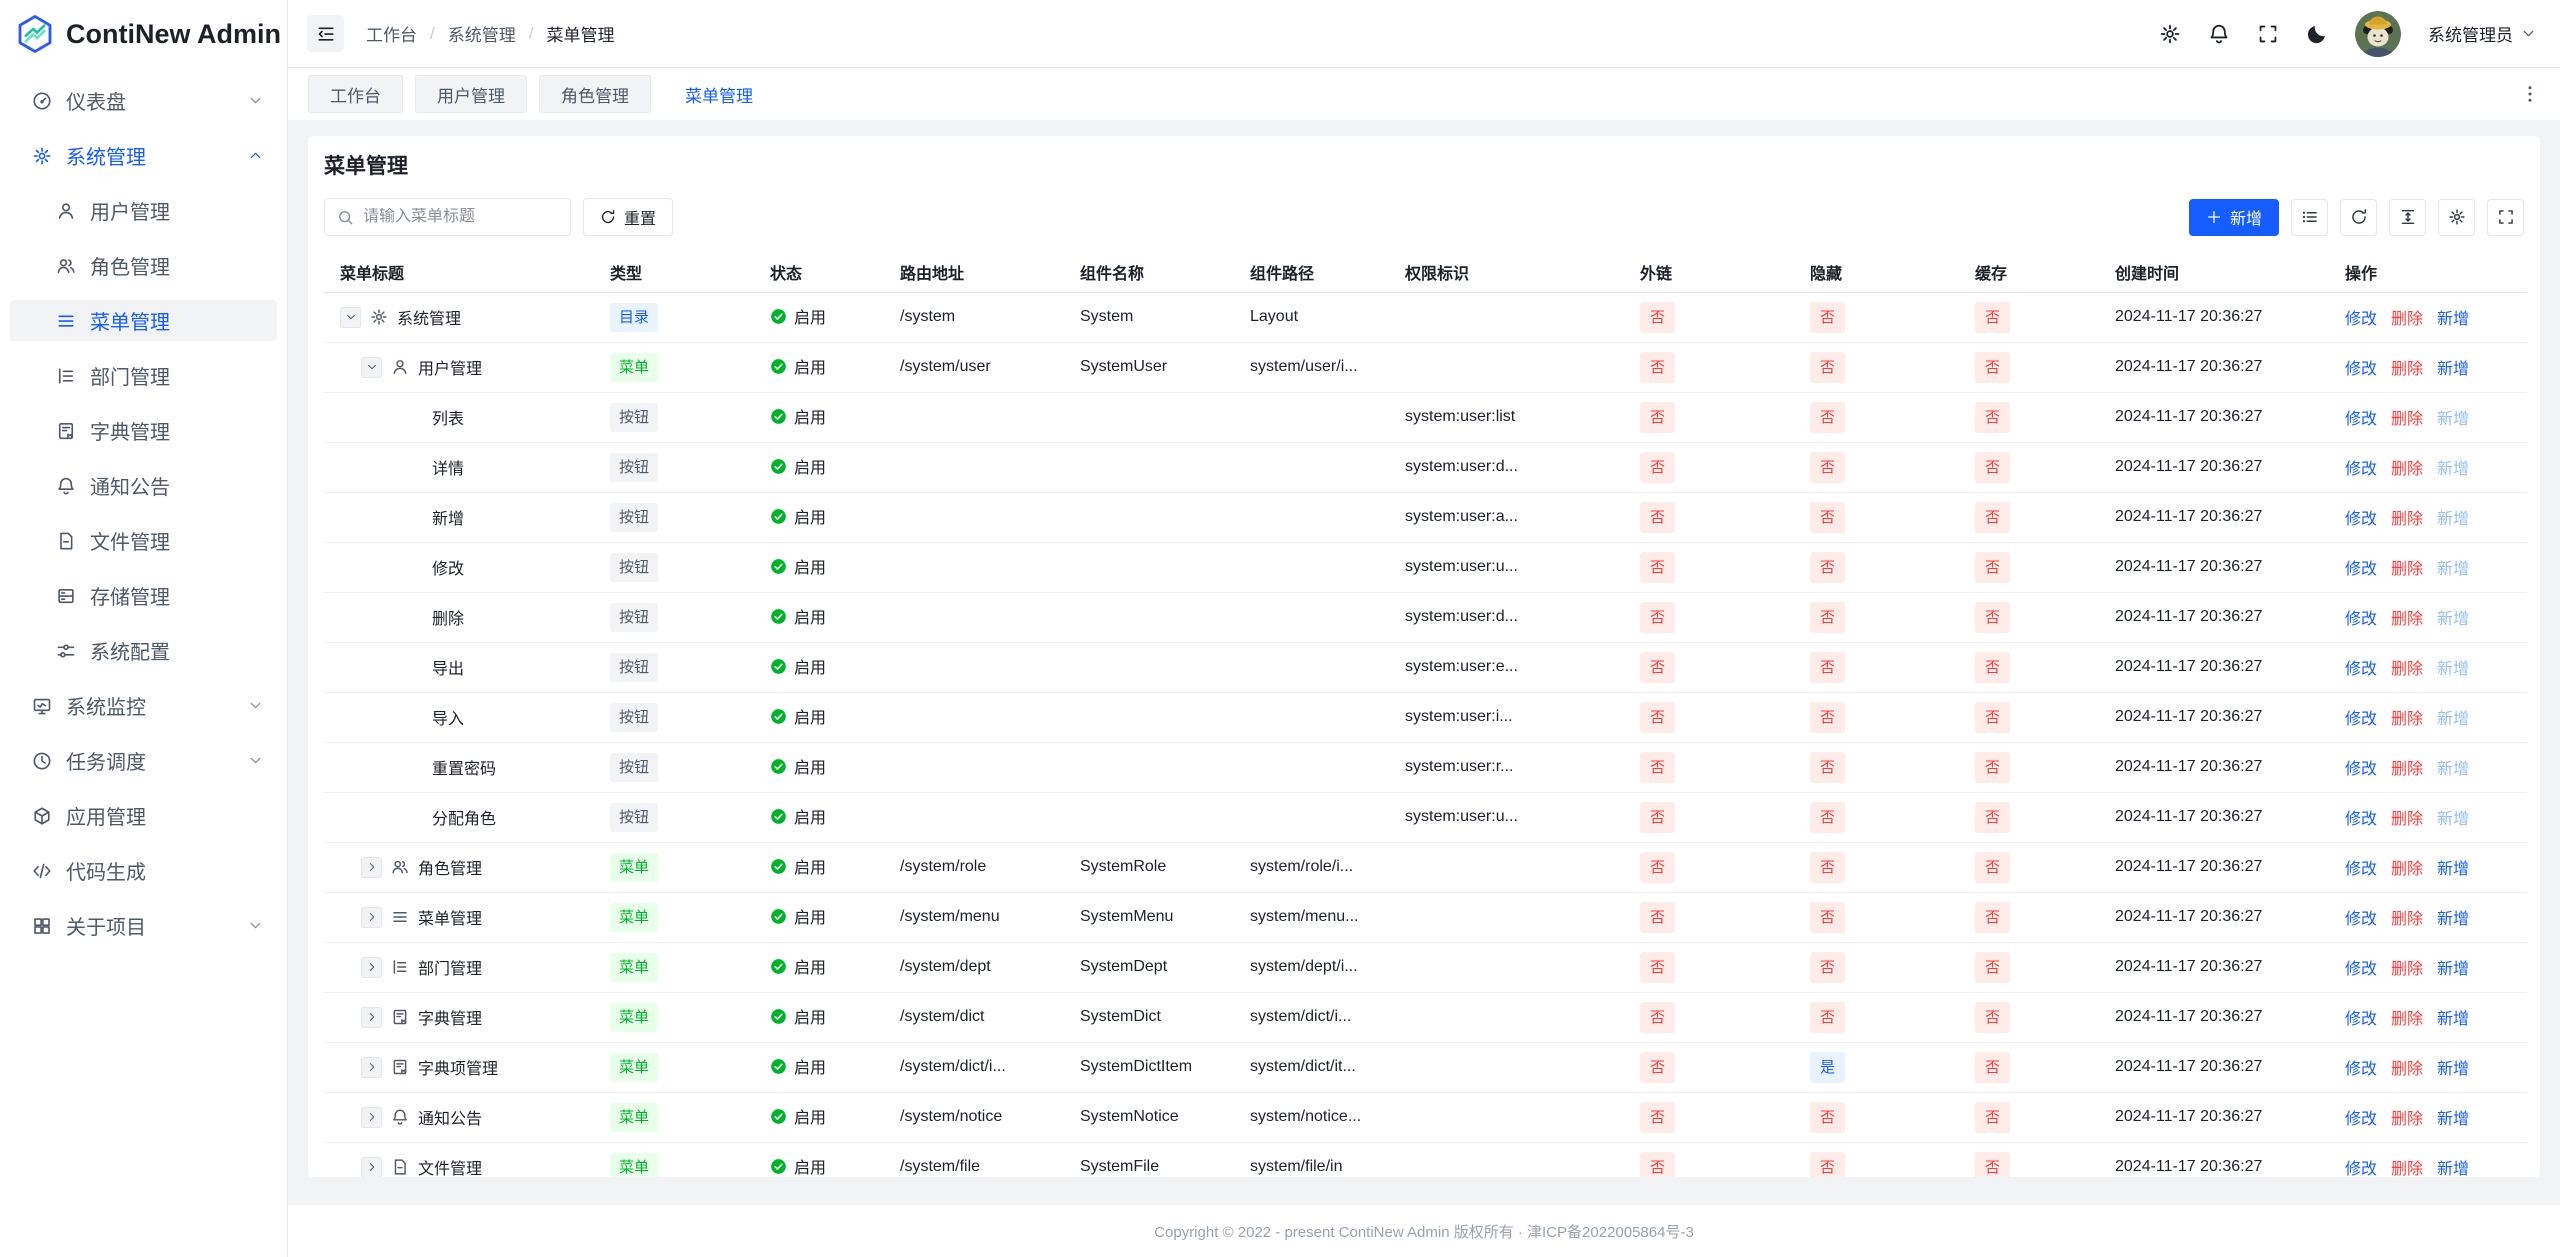 The height and width of the screenshot is (1257, 2560). I want to click on dark-mode-button, so click(2317, 34).